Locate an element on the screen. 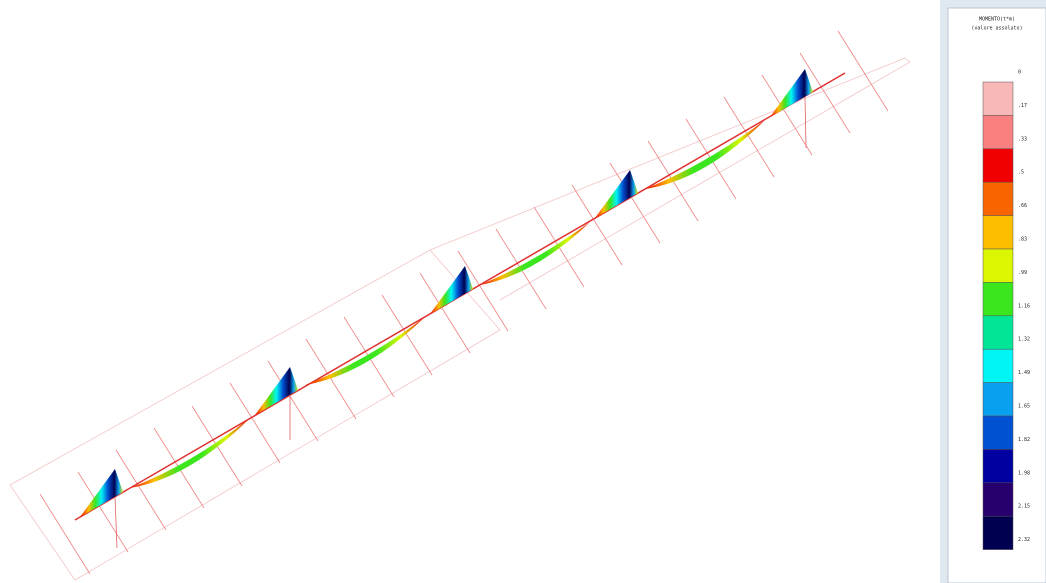  legend-label: 1.49 is located at coordinates (1024, 373).